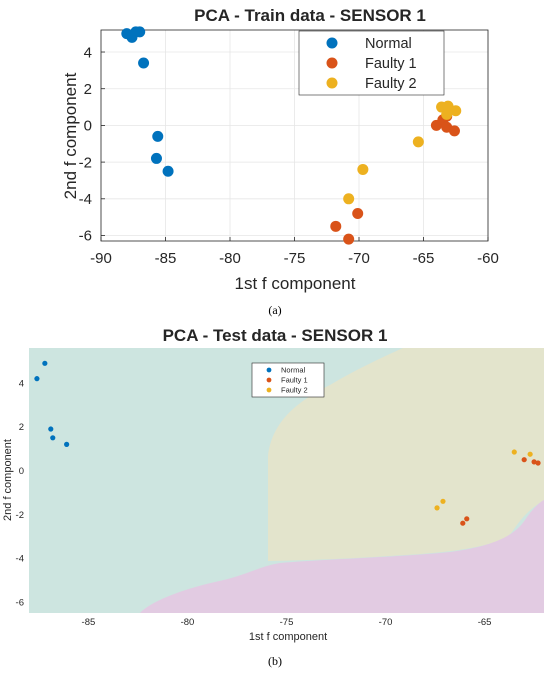 The width and height of the screenshot is (550, 673). What do you see at coordinates (275, 335) in the screenshot?
I see `chart-title: PCA - Test data - SENSOR 1` at bounding box center [275, 335].